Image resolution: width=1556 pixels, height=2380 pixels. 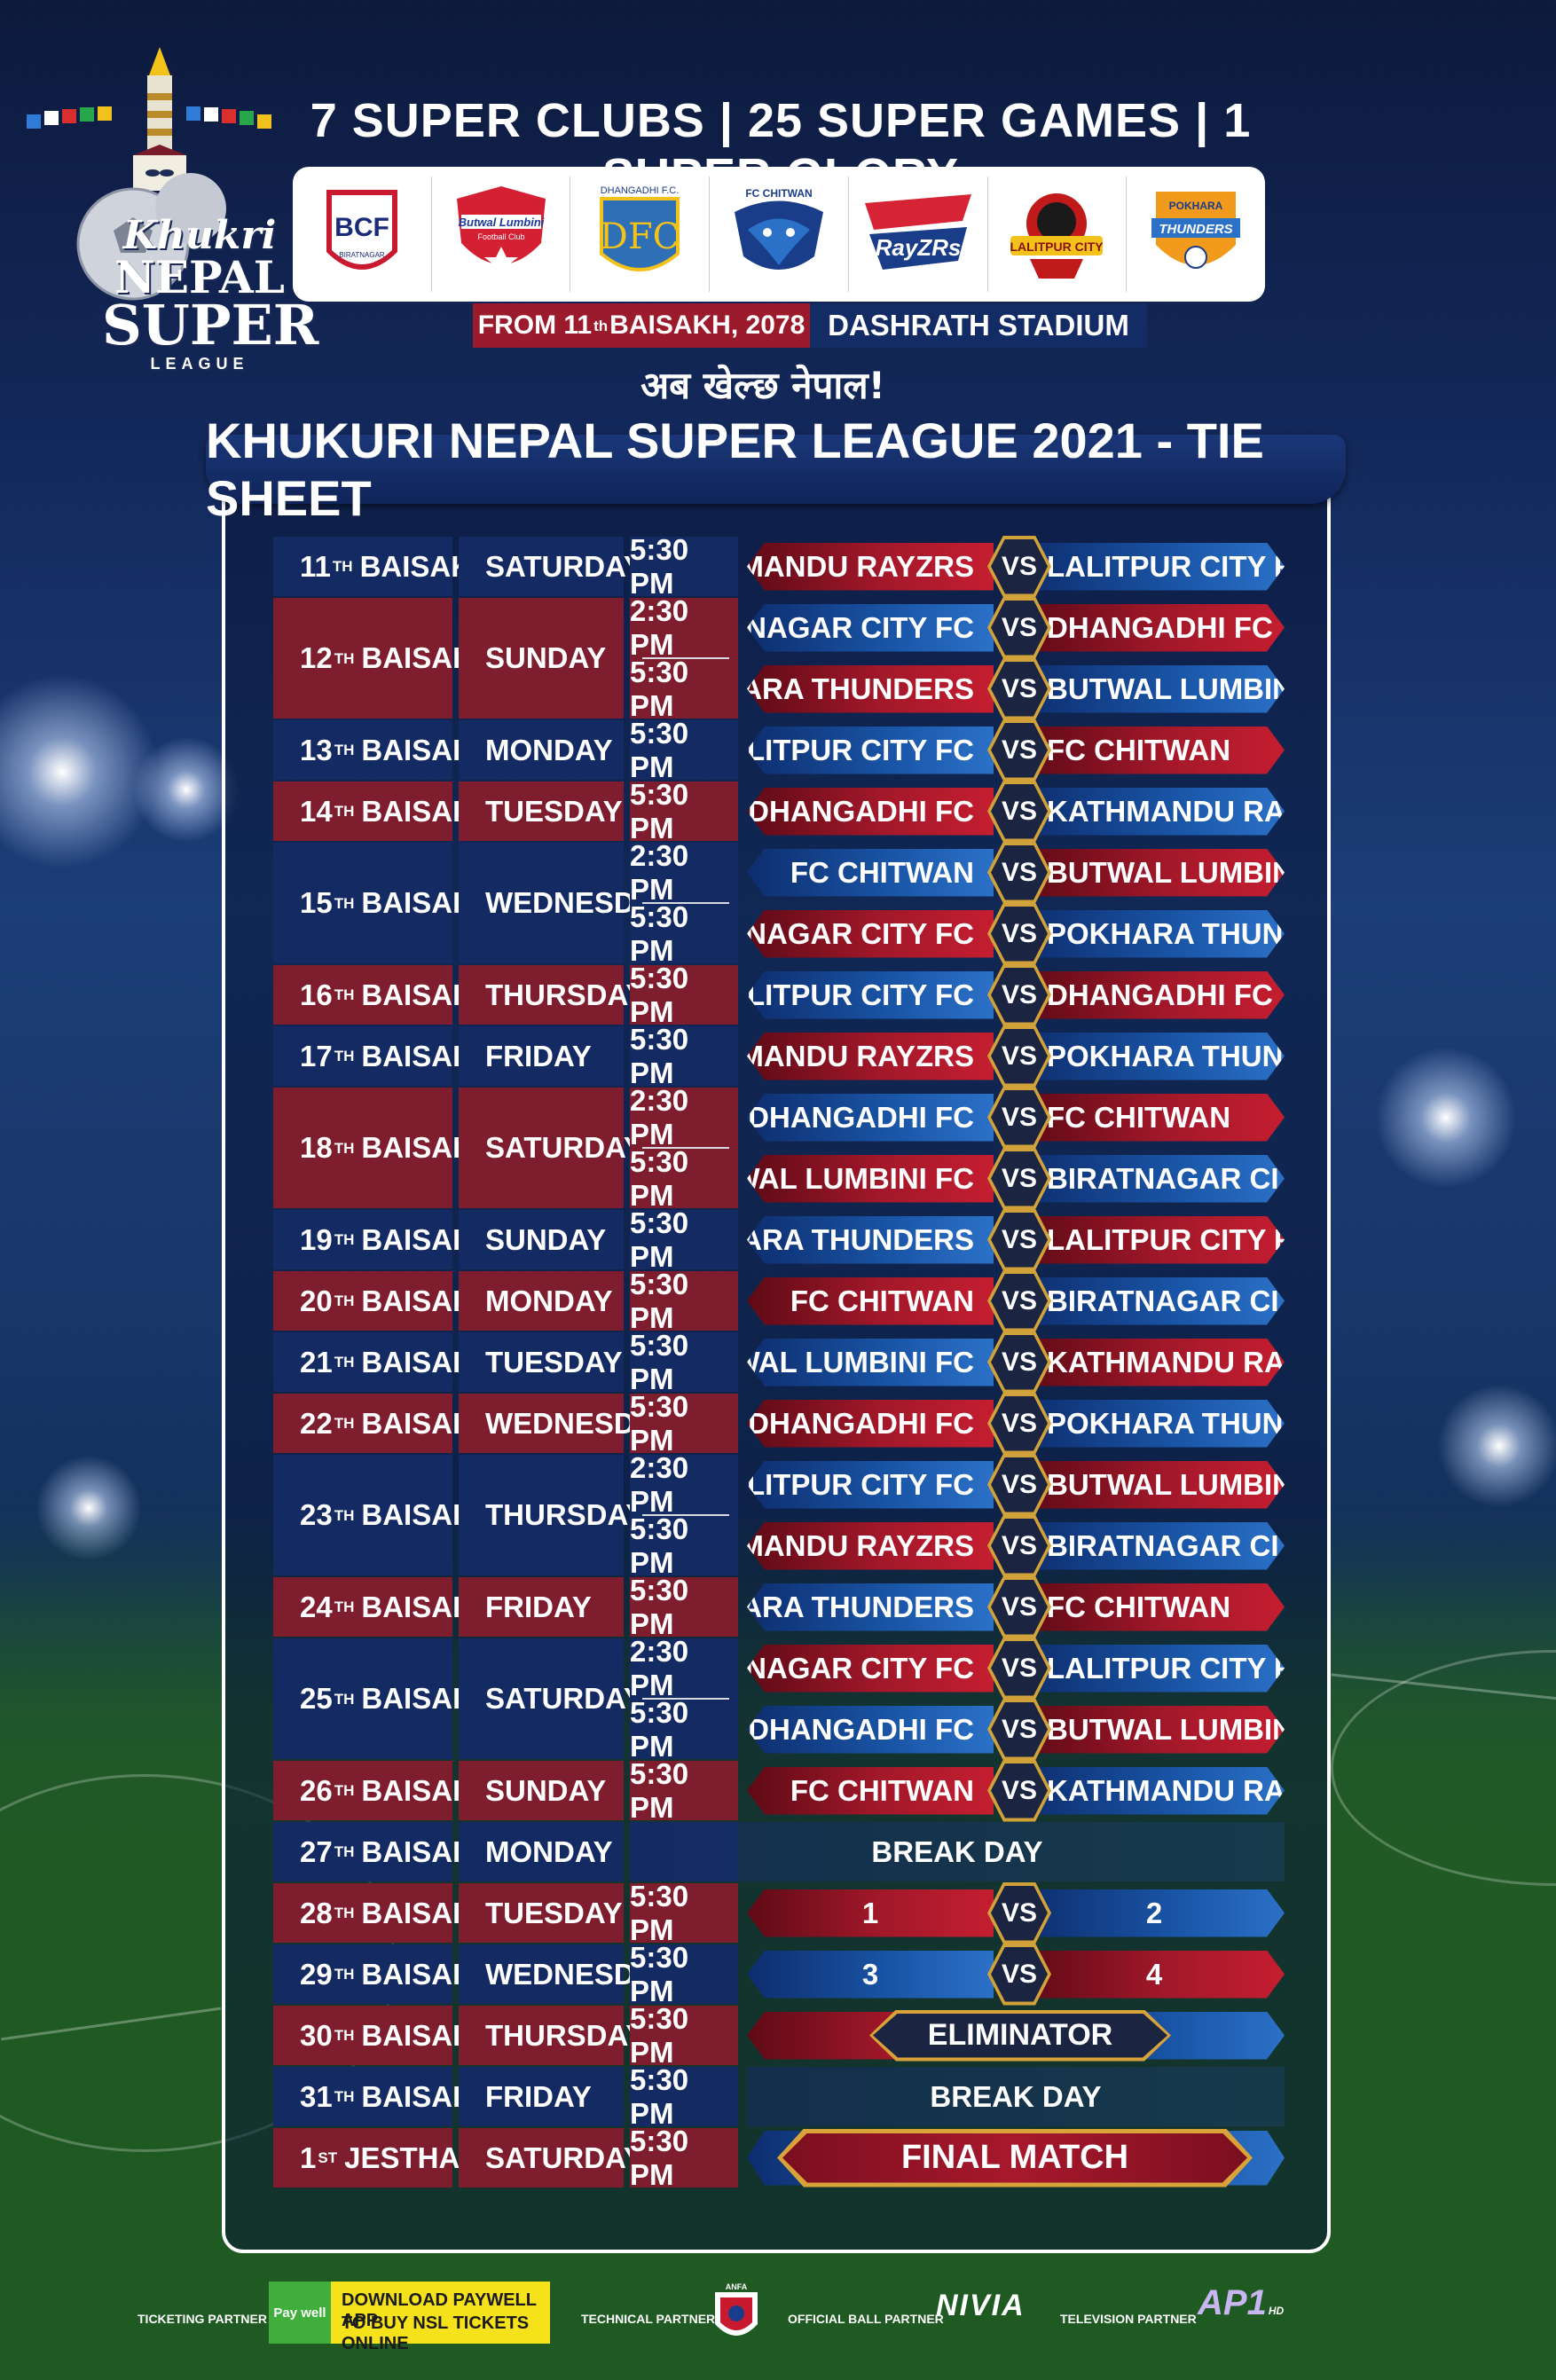 I want to click on match-date: 30 TH BAISAKH, so click(x=384, y=2036).